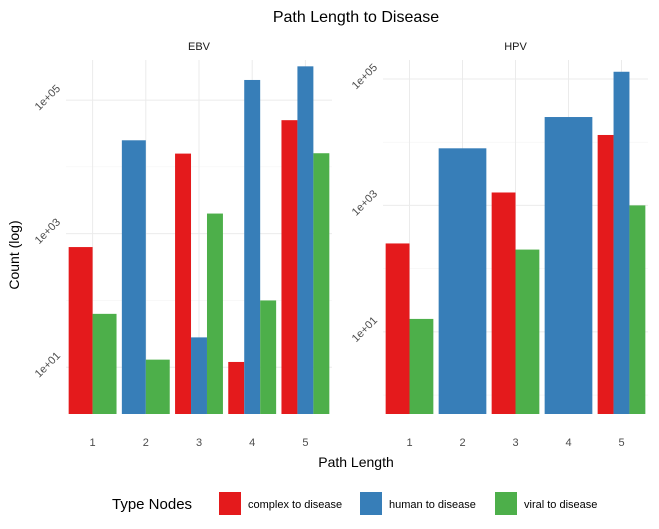 The height and width of the screenshot is (529, 659). I want to click on legend-item: human to disease, so click(418, 503).